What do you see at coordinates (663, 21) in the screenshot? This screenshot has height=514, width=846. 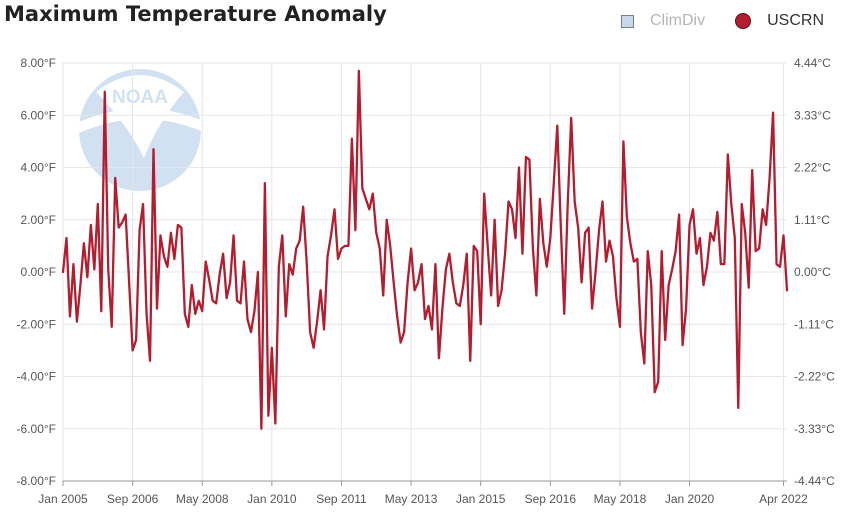 I see `legend-item-climdiv: ClimDiv` at bounding box center [663, 21].